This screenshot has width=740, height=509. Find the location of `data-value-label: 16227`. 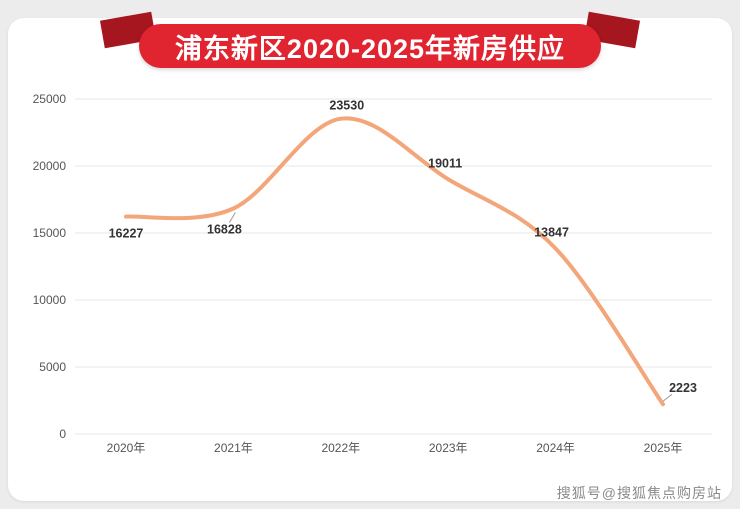

data-value-label: 16227 is located at coordinates (126, 234).